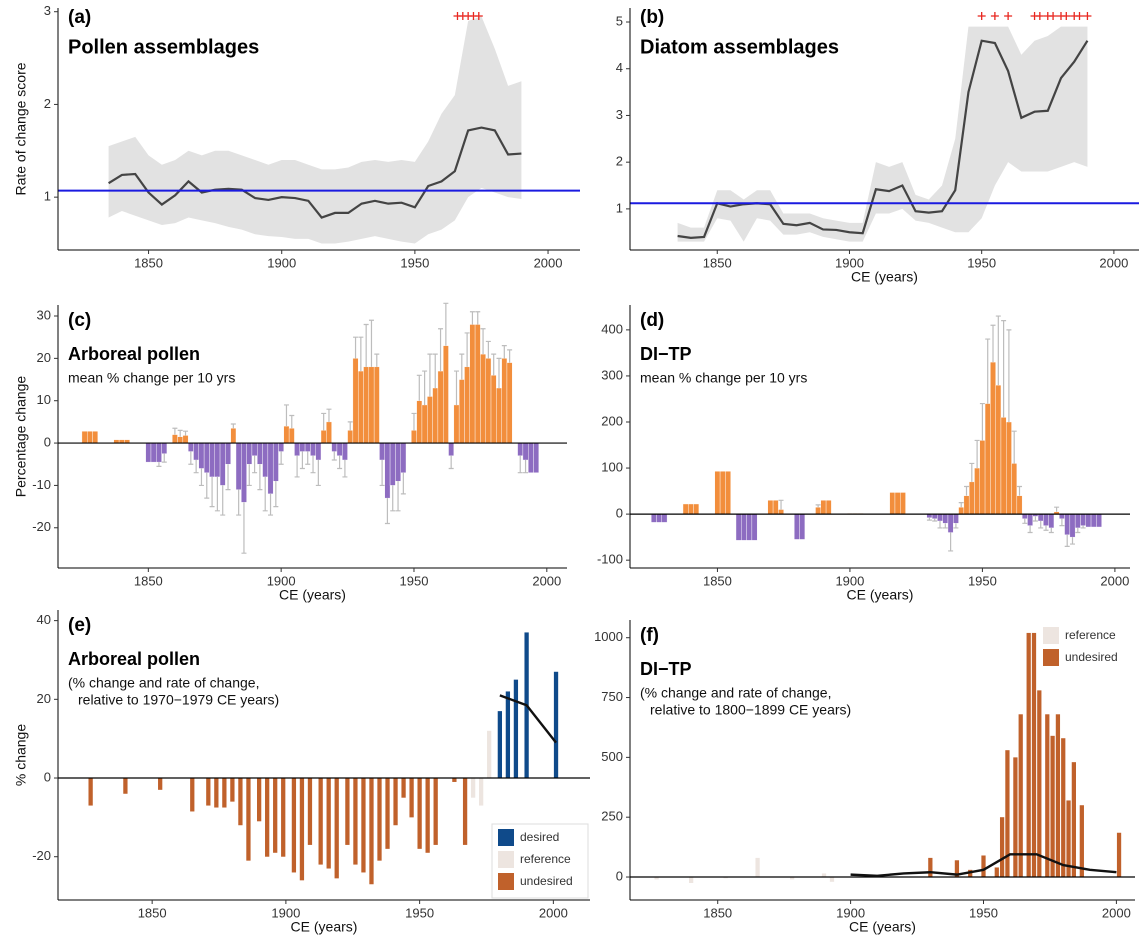  Describe the element at coordinates (178, 700) in the screenshot. I see `panel-subtitle: relative to 1970−1979 CE years)` at that location.